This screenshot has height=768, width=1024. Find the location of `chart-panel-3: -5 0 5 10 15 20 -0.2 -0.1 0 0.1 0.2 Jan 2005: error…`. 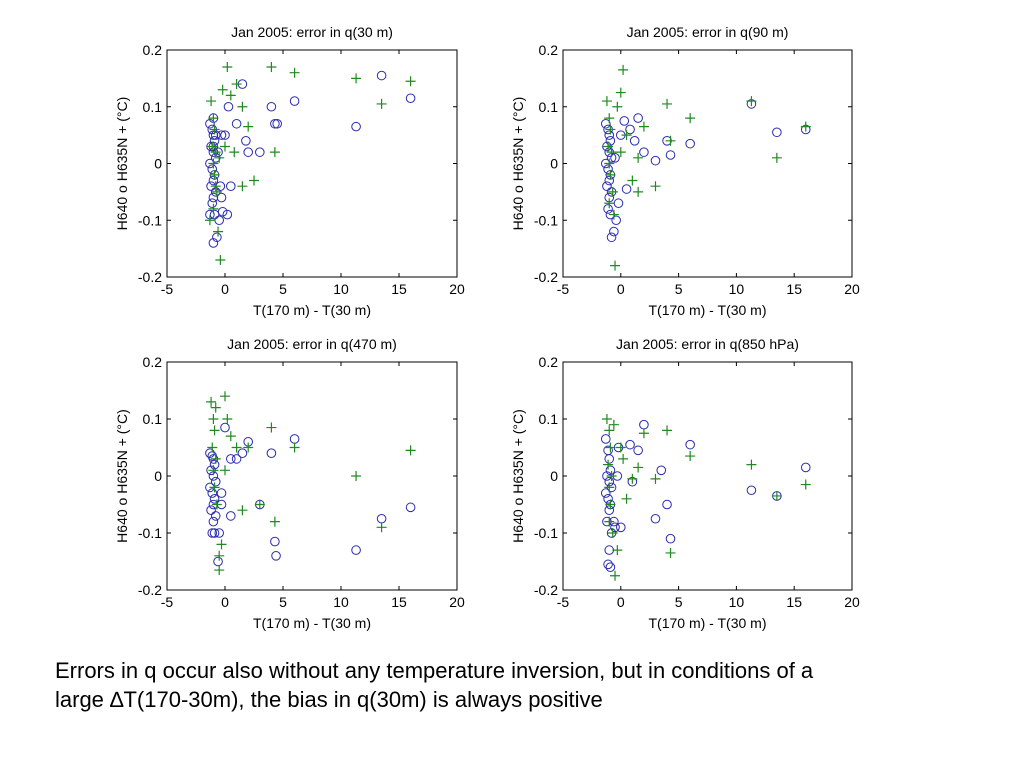

chart-panel-3: -5 0 5 10 15 20 -0.2 -0.1 0 0.1 0.2 Jan 2005: error… is located at coordinates (289, 483).